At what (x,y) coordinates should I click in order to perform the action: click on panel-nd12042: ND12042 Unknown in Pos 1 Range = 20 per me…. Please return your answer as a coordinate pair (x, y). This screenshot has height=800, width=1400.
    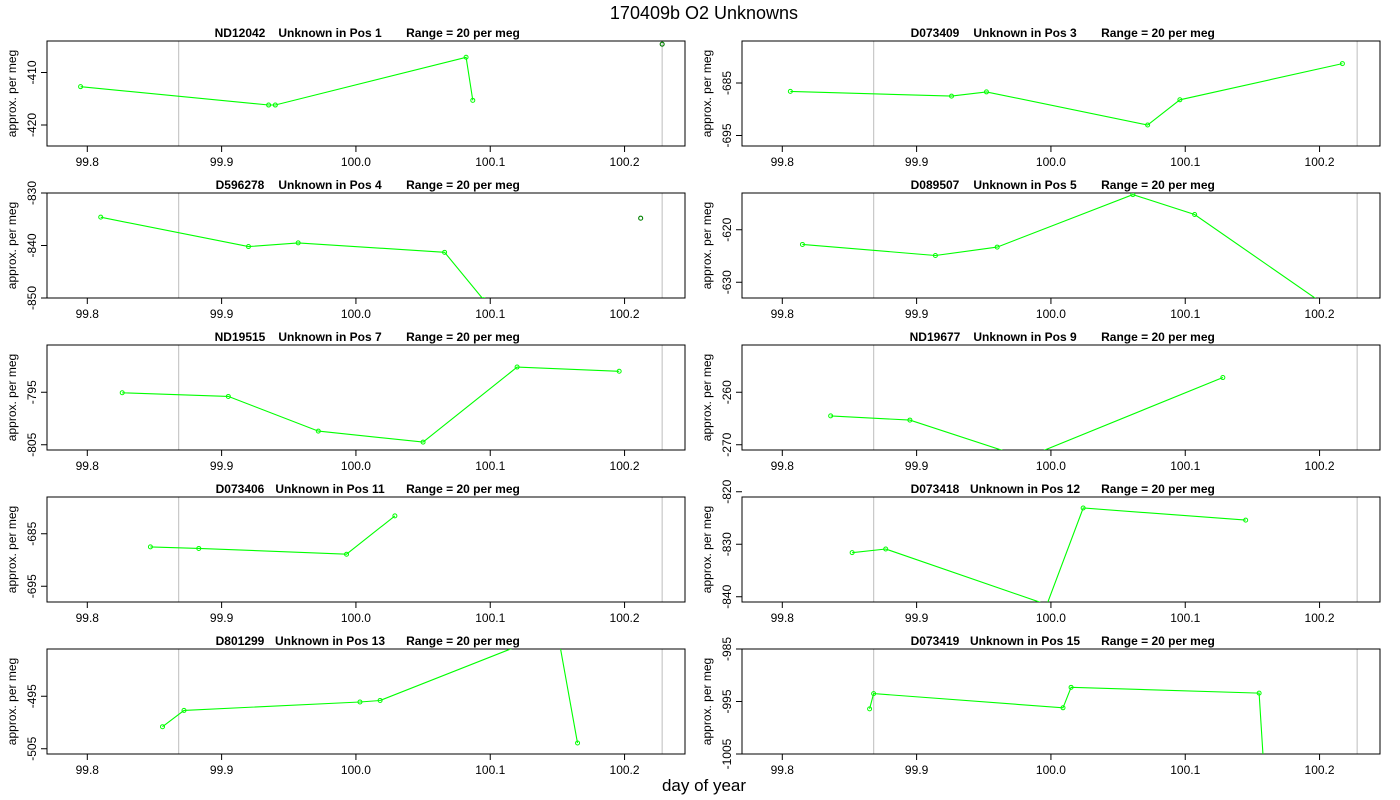
    Looking at the image, I should click on (345, 97).